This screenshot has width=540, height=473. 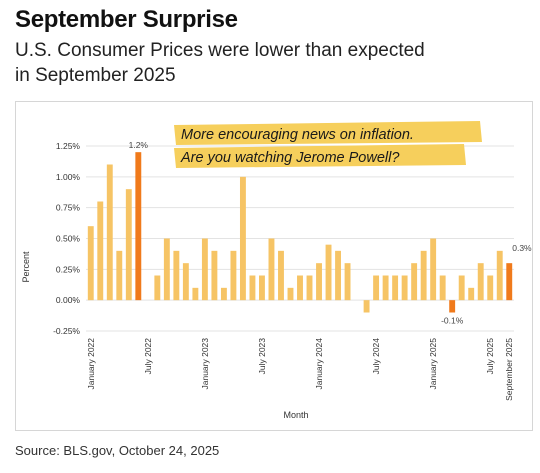 I want to click on x-tick-label: July 2024, so click(x=376, y=356).